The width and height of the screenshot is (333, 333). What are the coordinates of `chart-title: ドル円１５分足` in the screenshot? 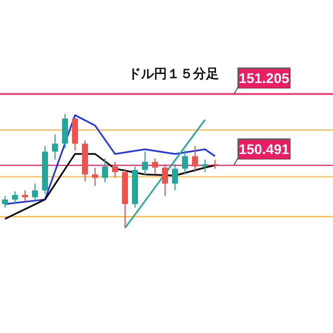 It's located at (173, 74).